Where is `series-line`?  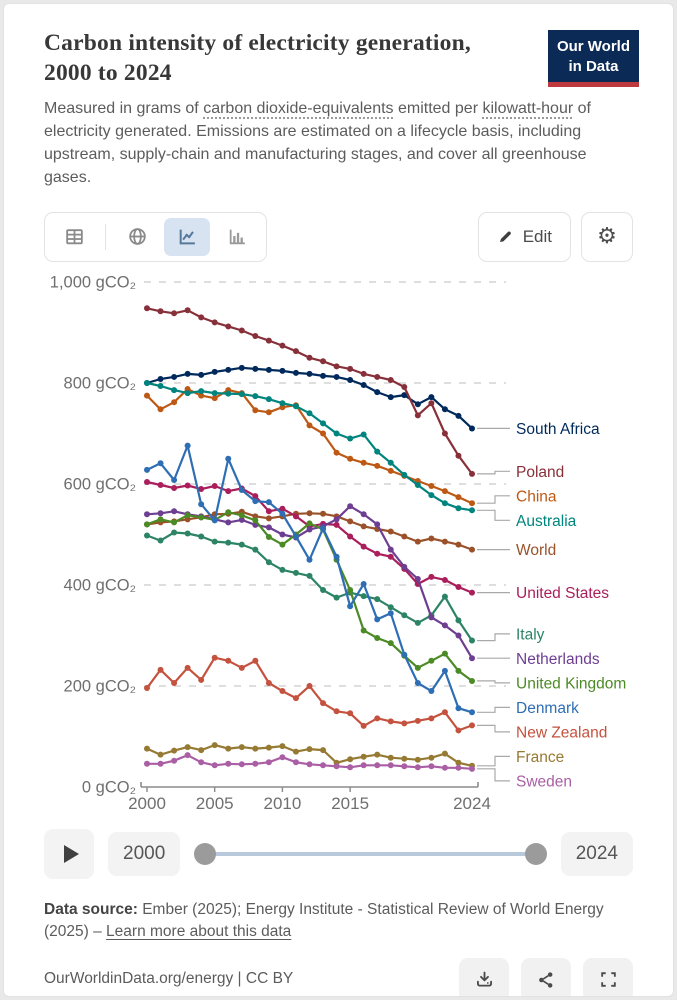 series-line is located at coordinates (309, 586).